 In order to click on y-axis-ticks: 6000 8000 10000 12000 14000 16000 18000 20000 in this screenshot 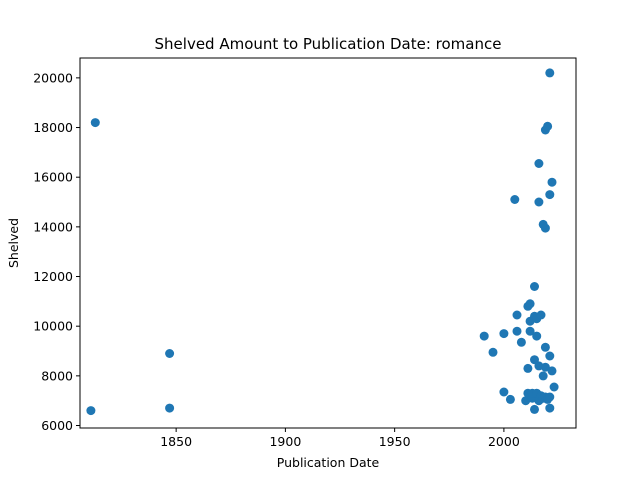, I will do `click(56, 251)`.